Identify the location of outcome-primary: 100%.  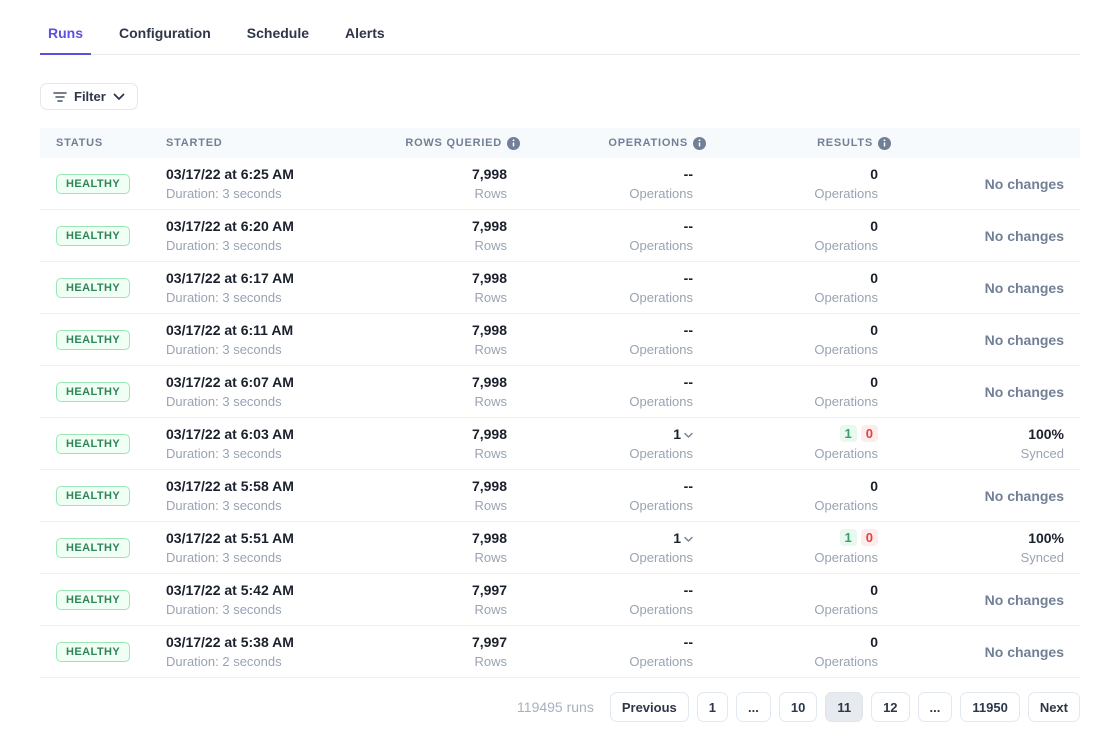
(1046, 434).